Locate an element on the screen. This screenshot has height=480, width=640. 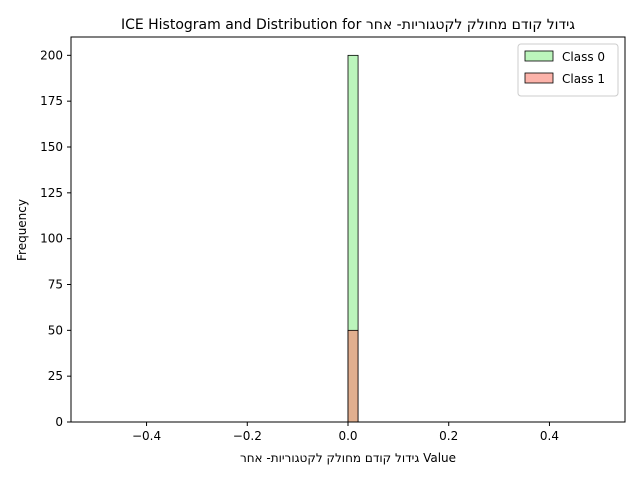
y-tick-label: 125 is located at coordinates (51, 193).